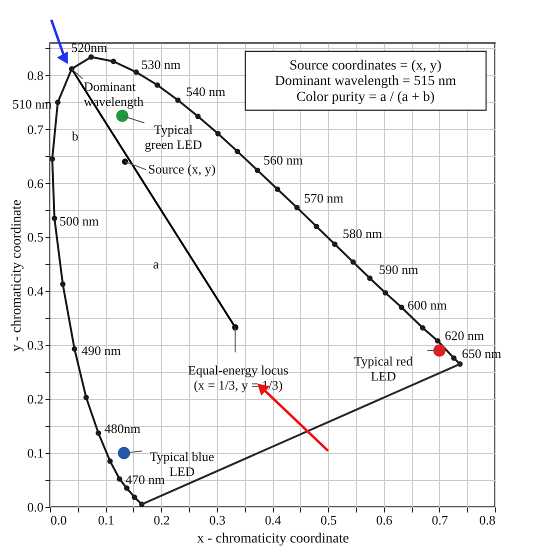  I want to click on annotation: Dominant wavelength = 515 nm, so click(365, 82).